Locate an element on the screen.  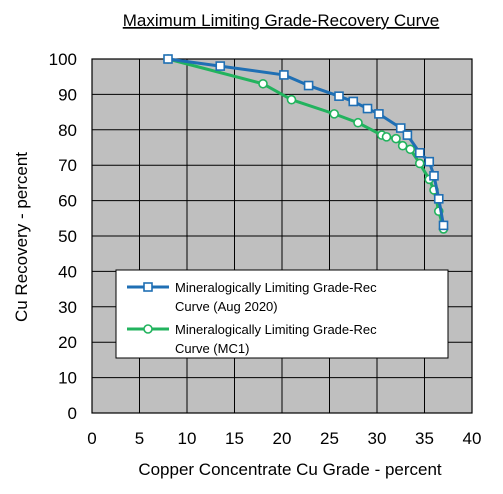
y-tick-label: 80 is located at coordinates (67, 130).